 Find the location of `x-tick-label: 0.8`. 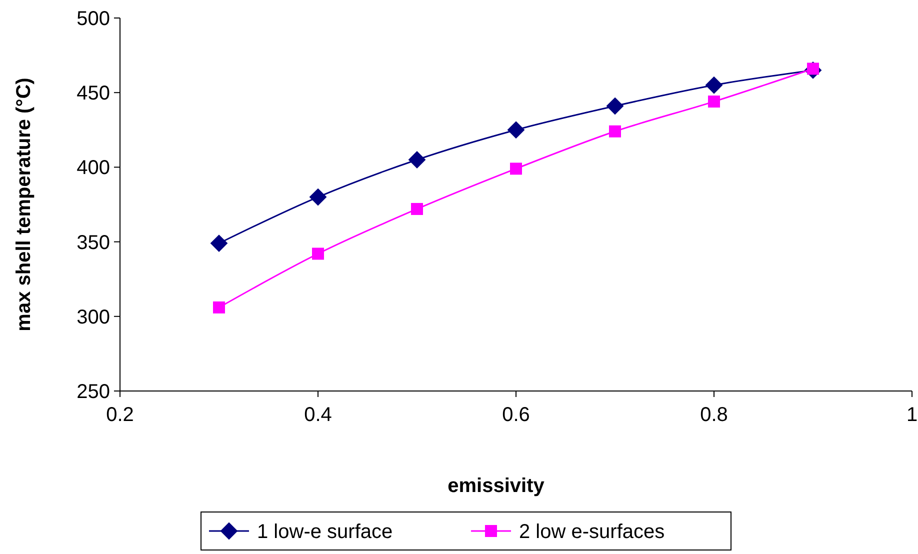

x-tick-label: 0.8 is located at coordinates (714, 415).